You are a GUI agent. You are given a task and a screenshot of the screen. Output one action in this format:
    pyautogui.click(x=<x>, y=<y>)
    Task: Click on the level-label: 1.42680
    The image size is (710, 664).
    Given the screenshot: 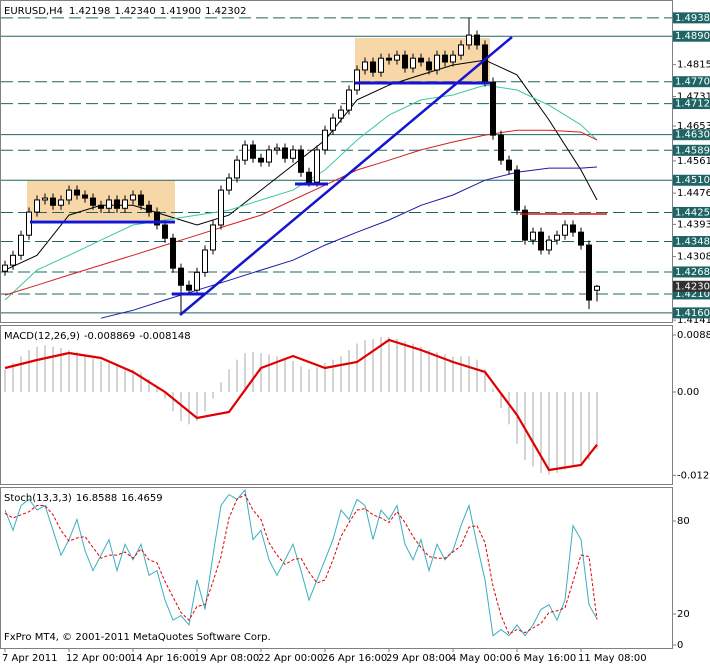 What is the action you would take?
    pyautogui.click(x=692, y=272)
    